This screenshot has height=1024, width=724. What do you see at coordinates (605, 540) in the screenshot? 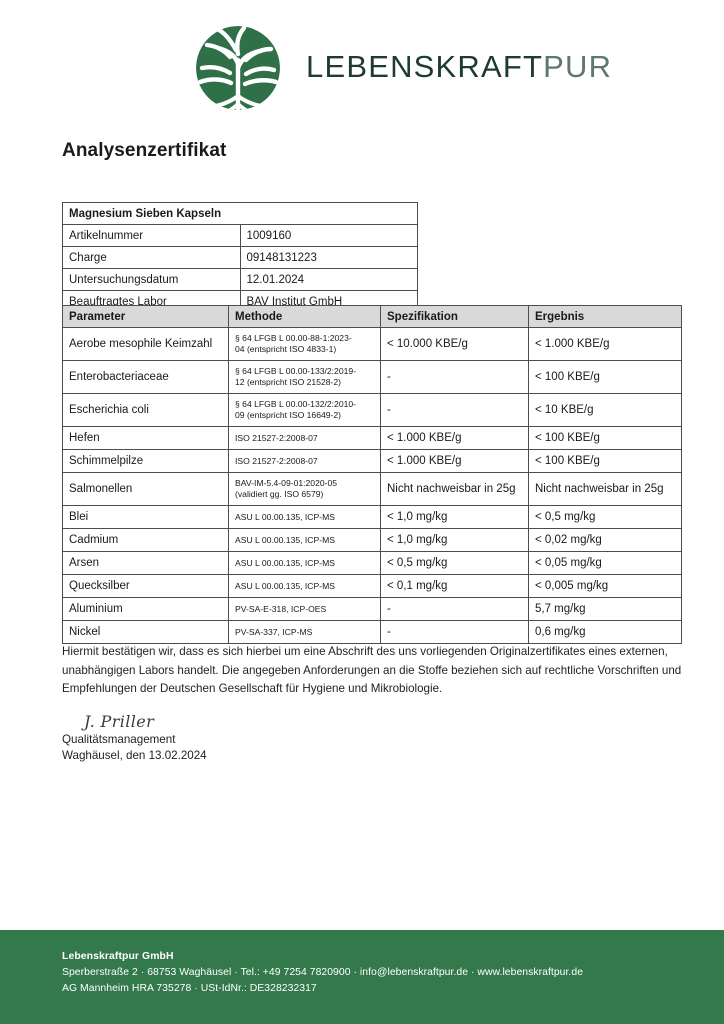
I see `cell-ergebnis: < 0,02 mg/kg` at bounding box center [605, 540].